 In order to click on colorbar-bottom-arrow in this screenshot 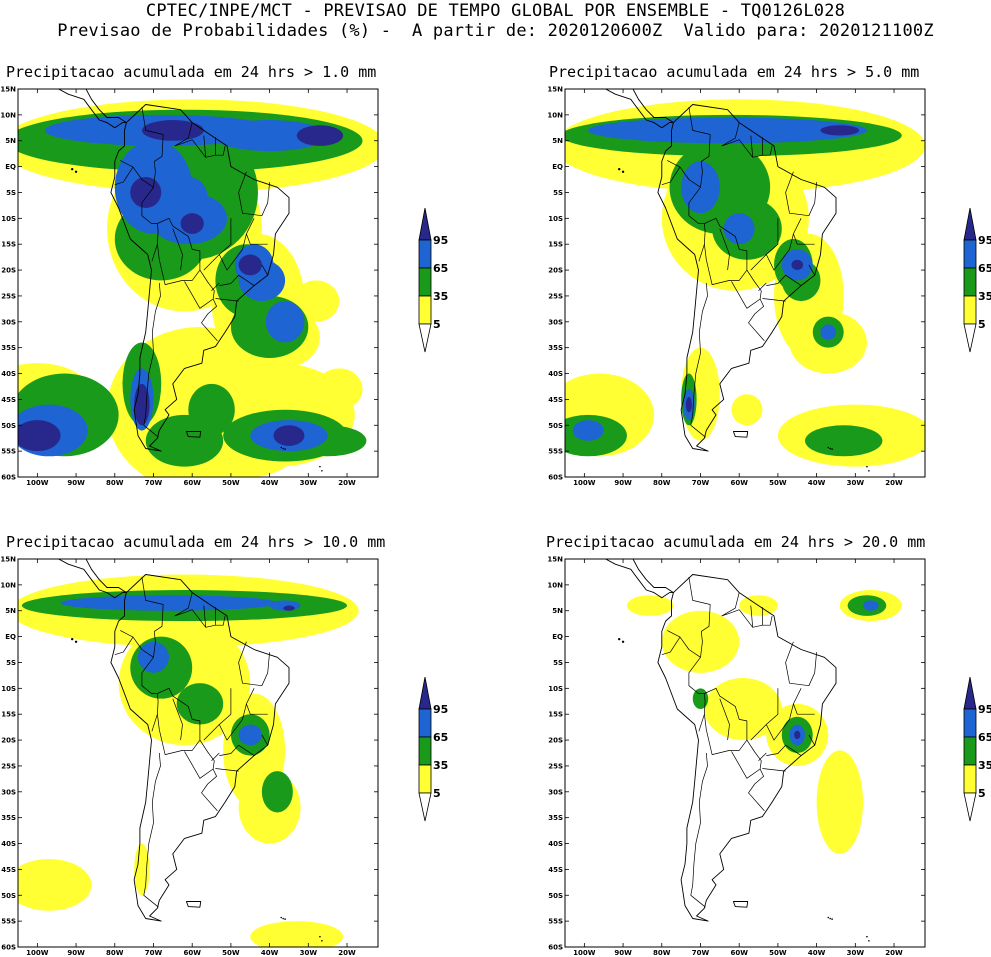, I will do `click(970, 338)`.